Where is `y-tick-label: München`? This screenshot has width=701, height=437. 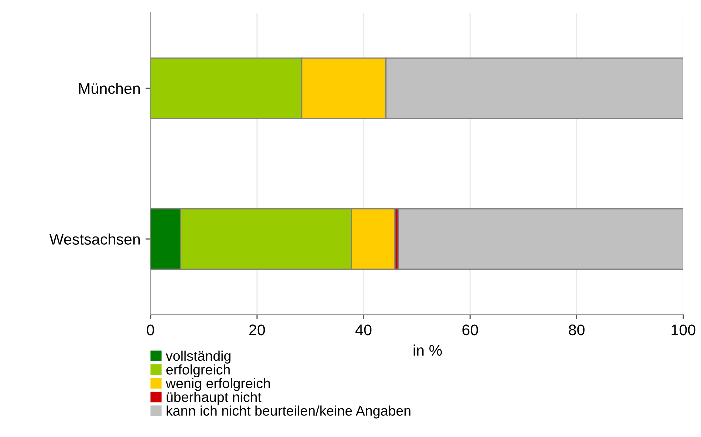 y-tick-label: München is located at coordinates (109, 88).